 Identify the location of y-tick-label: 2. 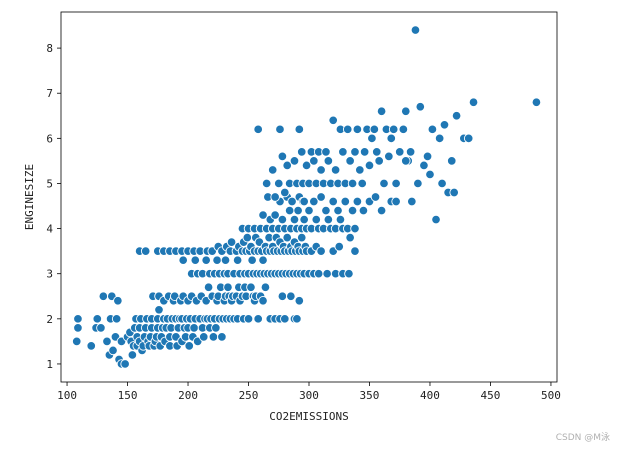
(49, 319).